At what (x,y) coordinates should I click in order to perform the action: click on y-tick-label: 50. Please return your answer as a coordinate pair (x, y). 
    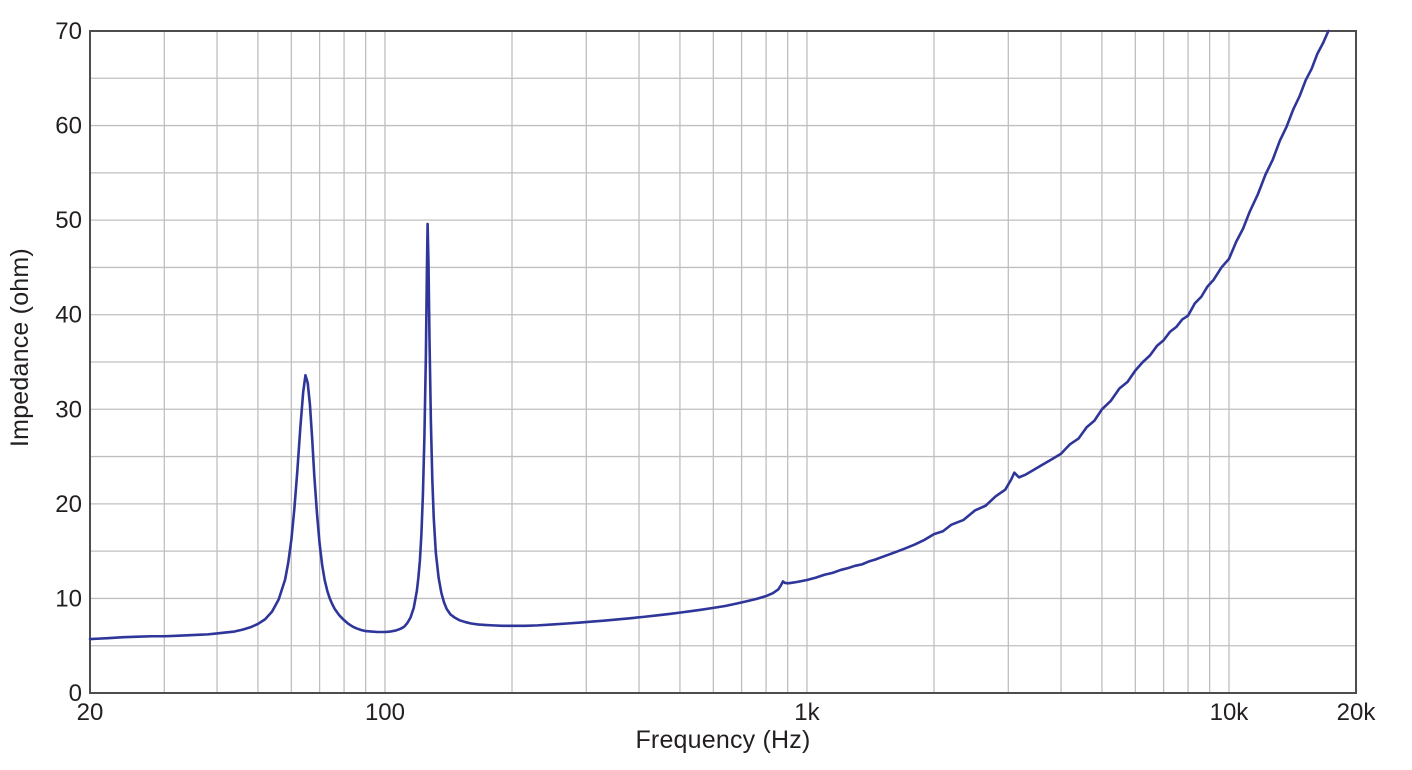
    Looking at the image, I should click on (68, 220).